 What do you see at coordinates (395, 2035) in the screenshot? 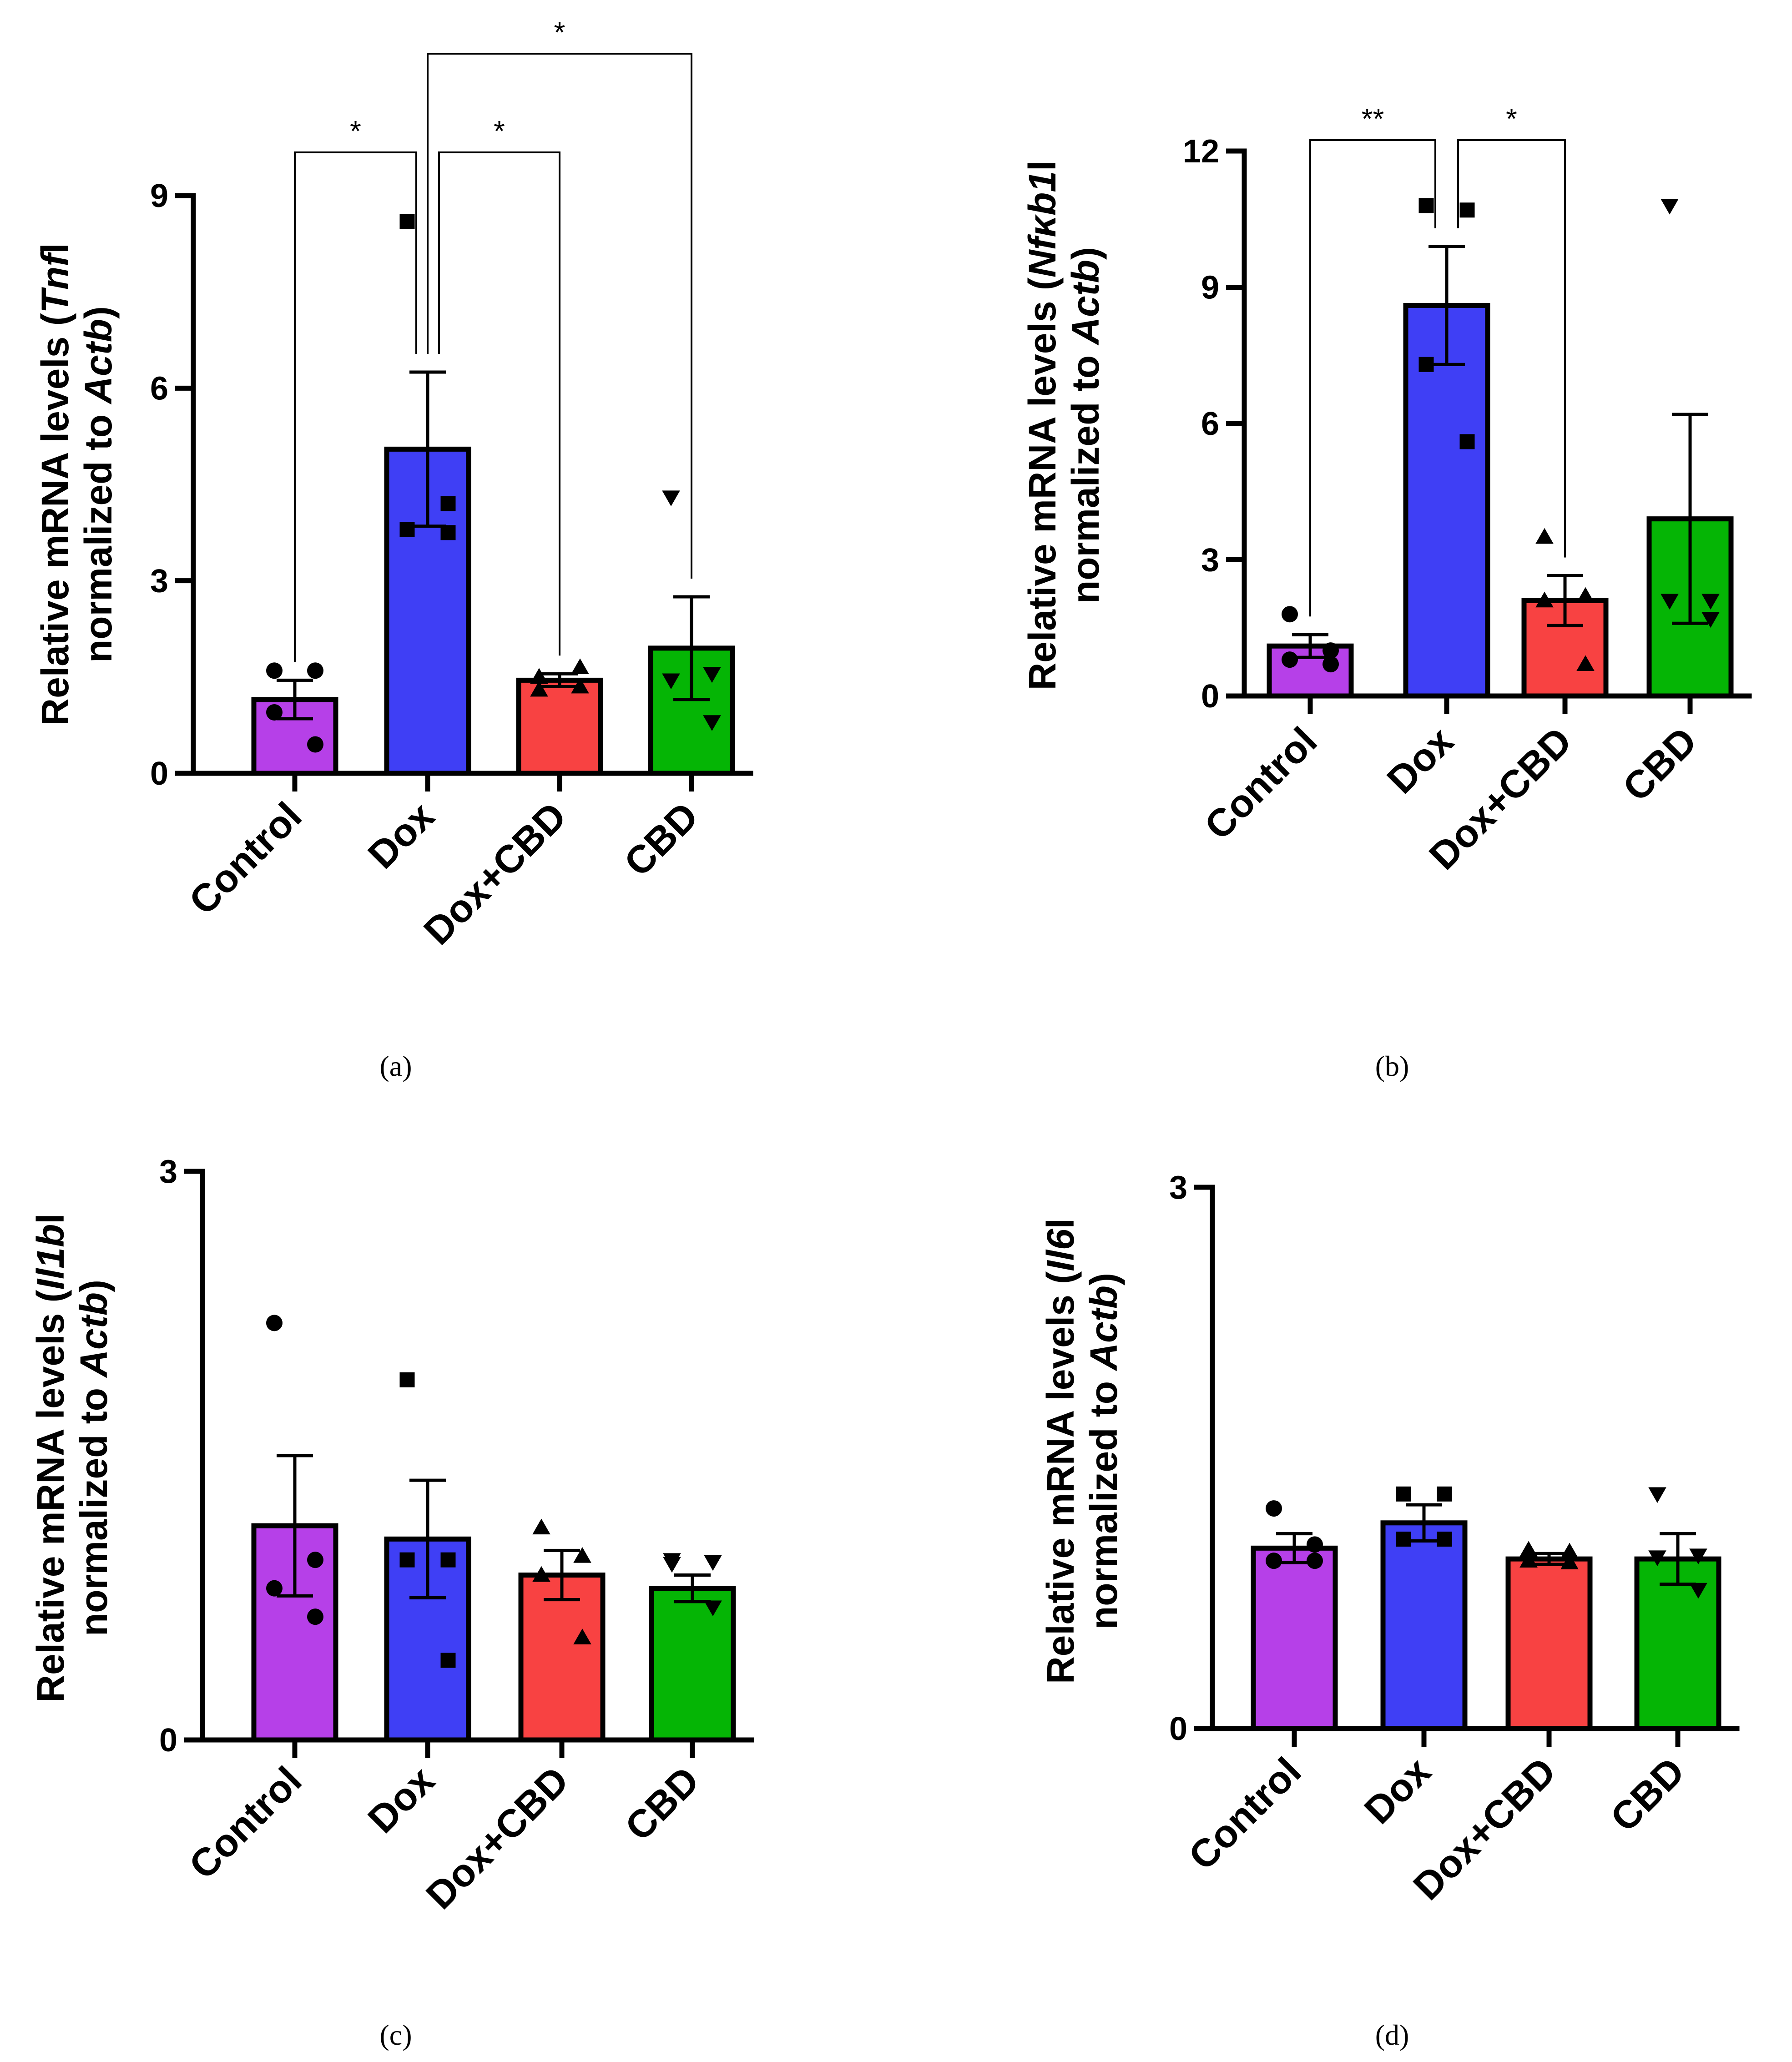
I see `panel-label: (c)` at bounding box center [395, 2035].